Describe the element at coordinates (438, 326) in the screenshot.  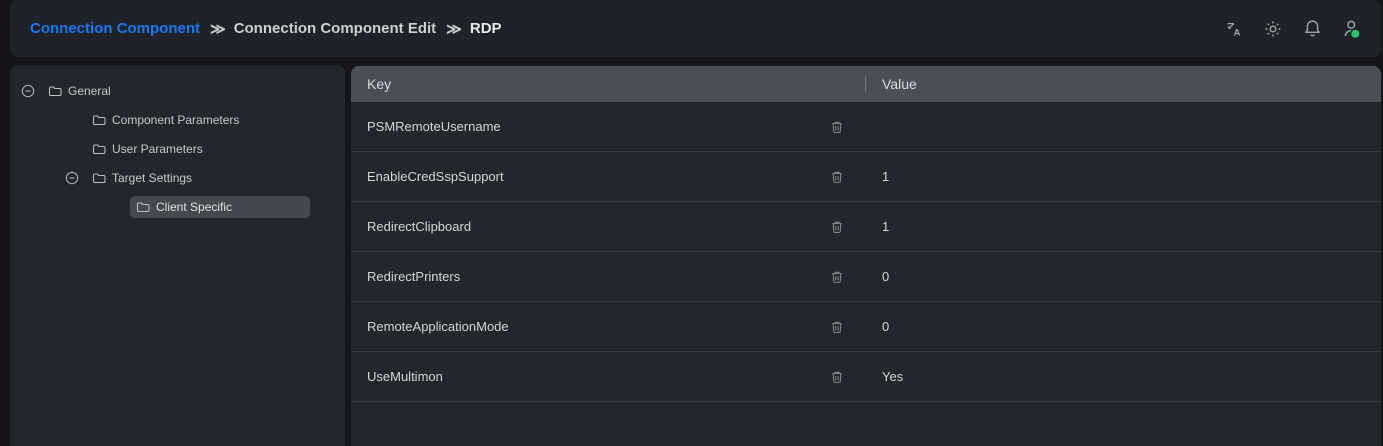
I see `param-key: RemoteApplicationMode` at that location.